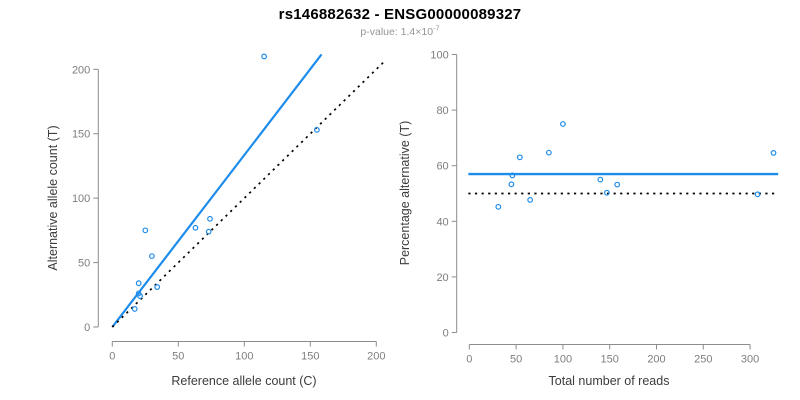 The height and width of the screenshot is (400, 800). What do you see at coordinates (397, 32) in the screenshot?
I see `pvalue-text: p-value: 1.4×10` at bounding box center [397, 32].